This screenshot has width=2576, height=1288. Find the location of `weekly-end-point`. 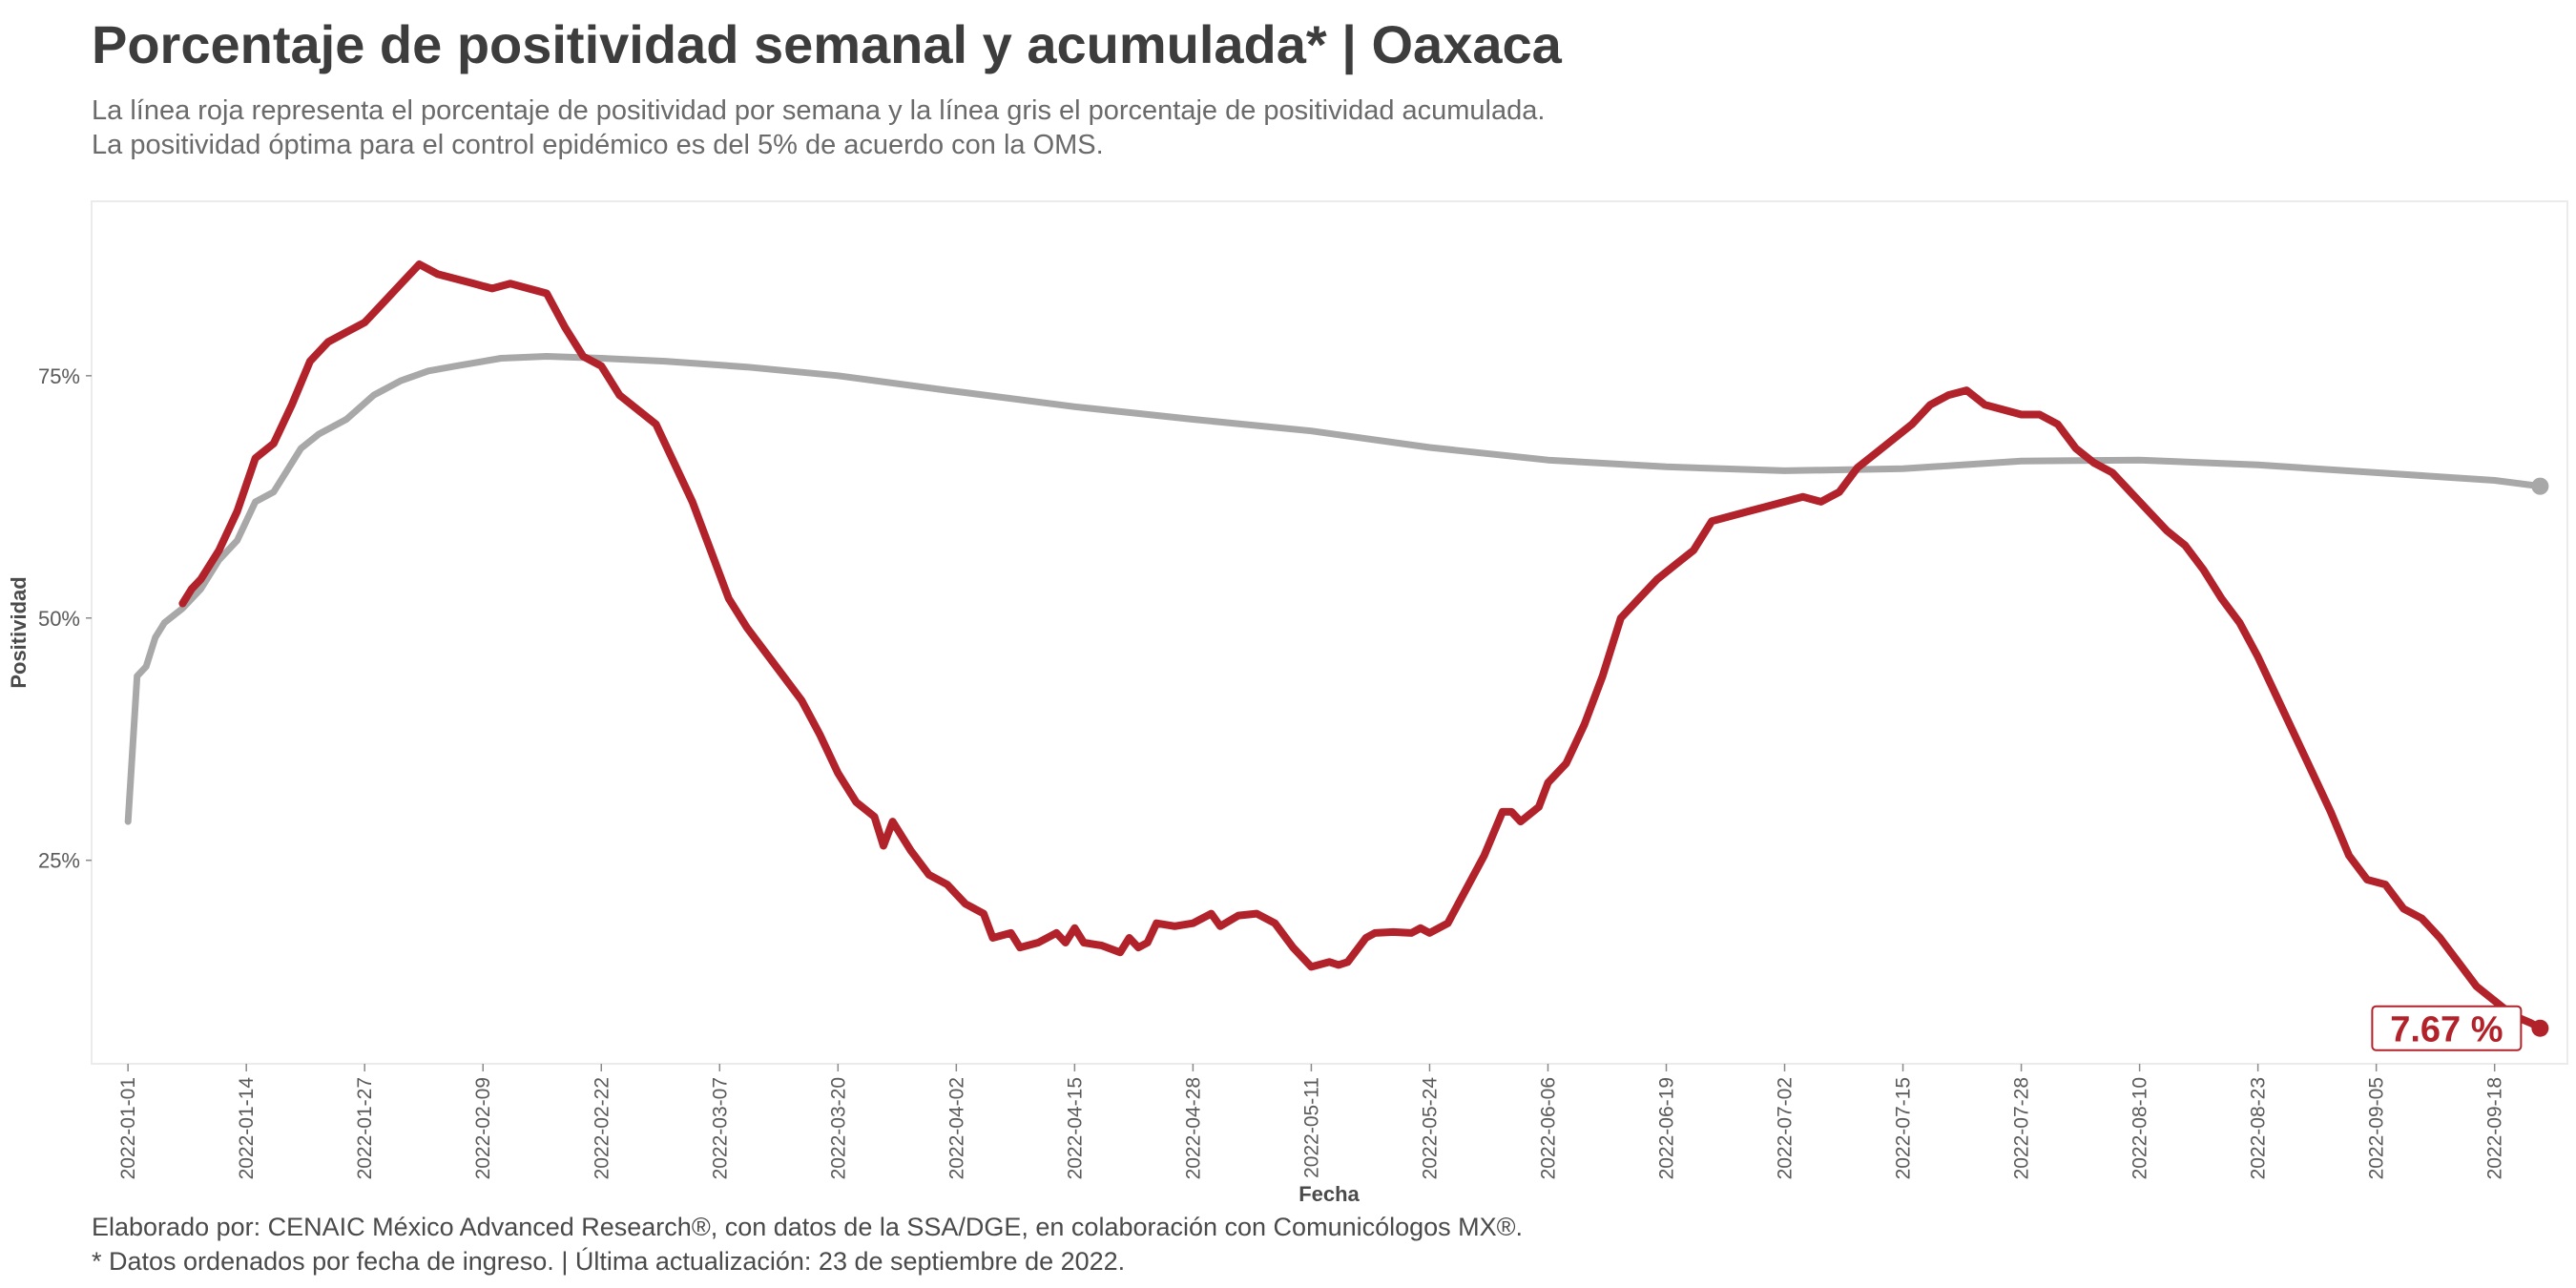

weekly-end-point is located at coordinates (2540, 1028).